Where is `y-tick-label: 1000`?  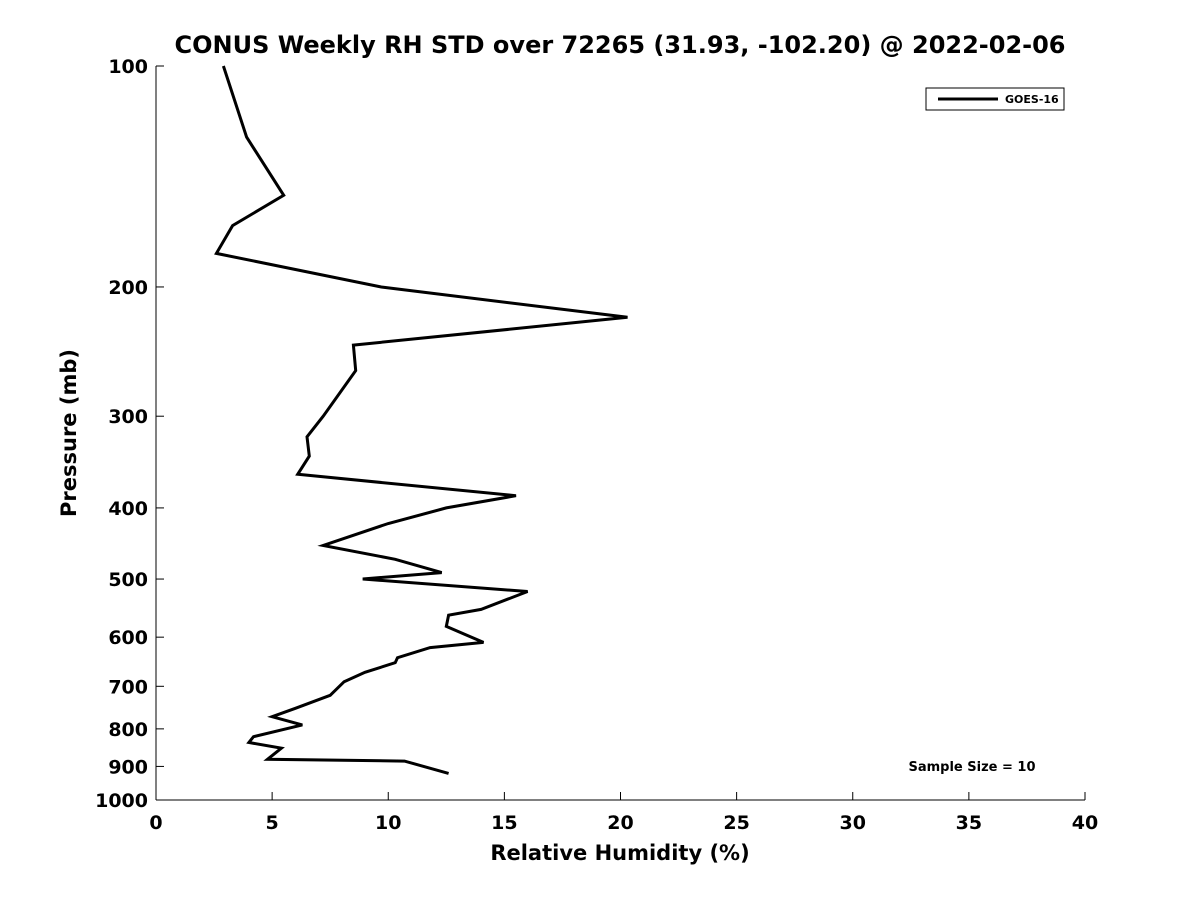 y-tick-label: 1000 is located at coordinates (121, 801).